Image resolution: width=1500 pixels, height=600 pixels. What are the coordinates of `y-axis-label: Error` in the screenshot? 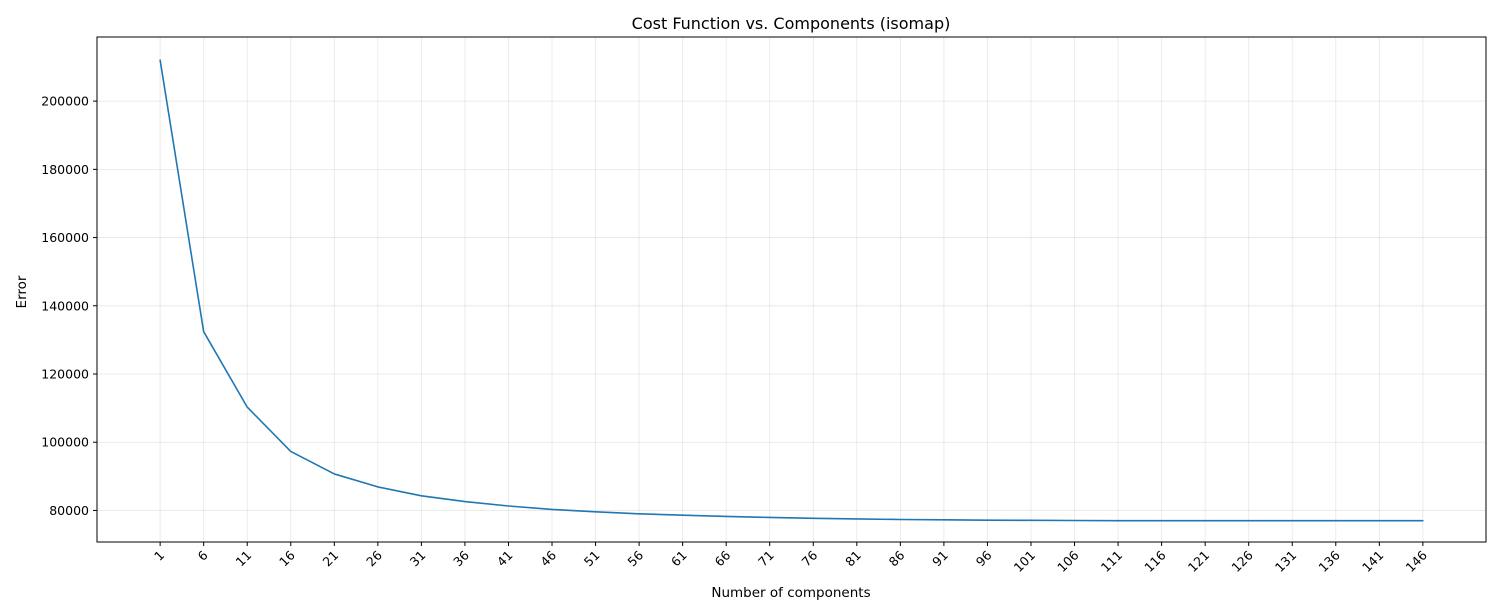 It's located at (22, 291).